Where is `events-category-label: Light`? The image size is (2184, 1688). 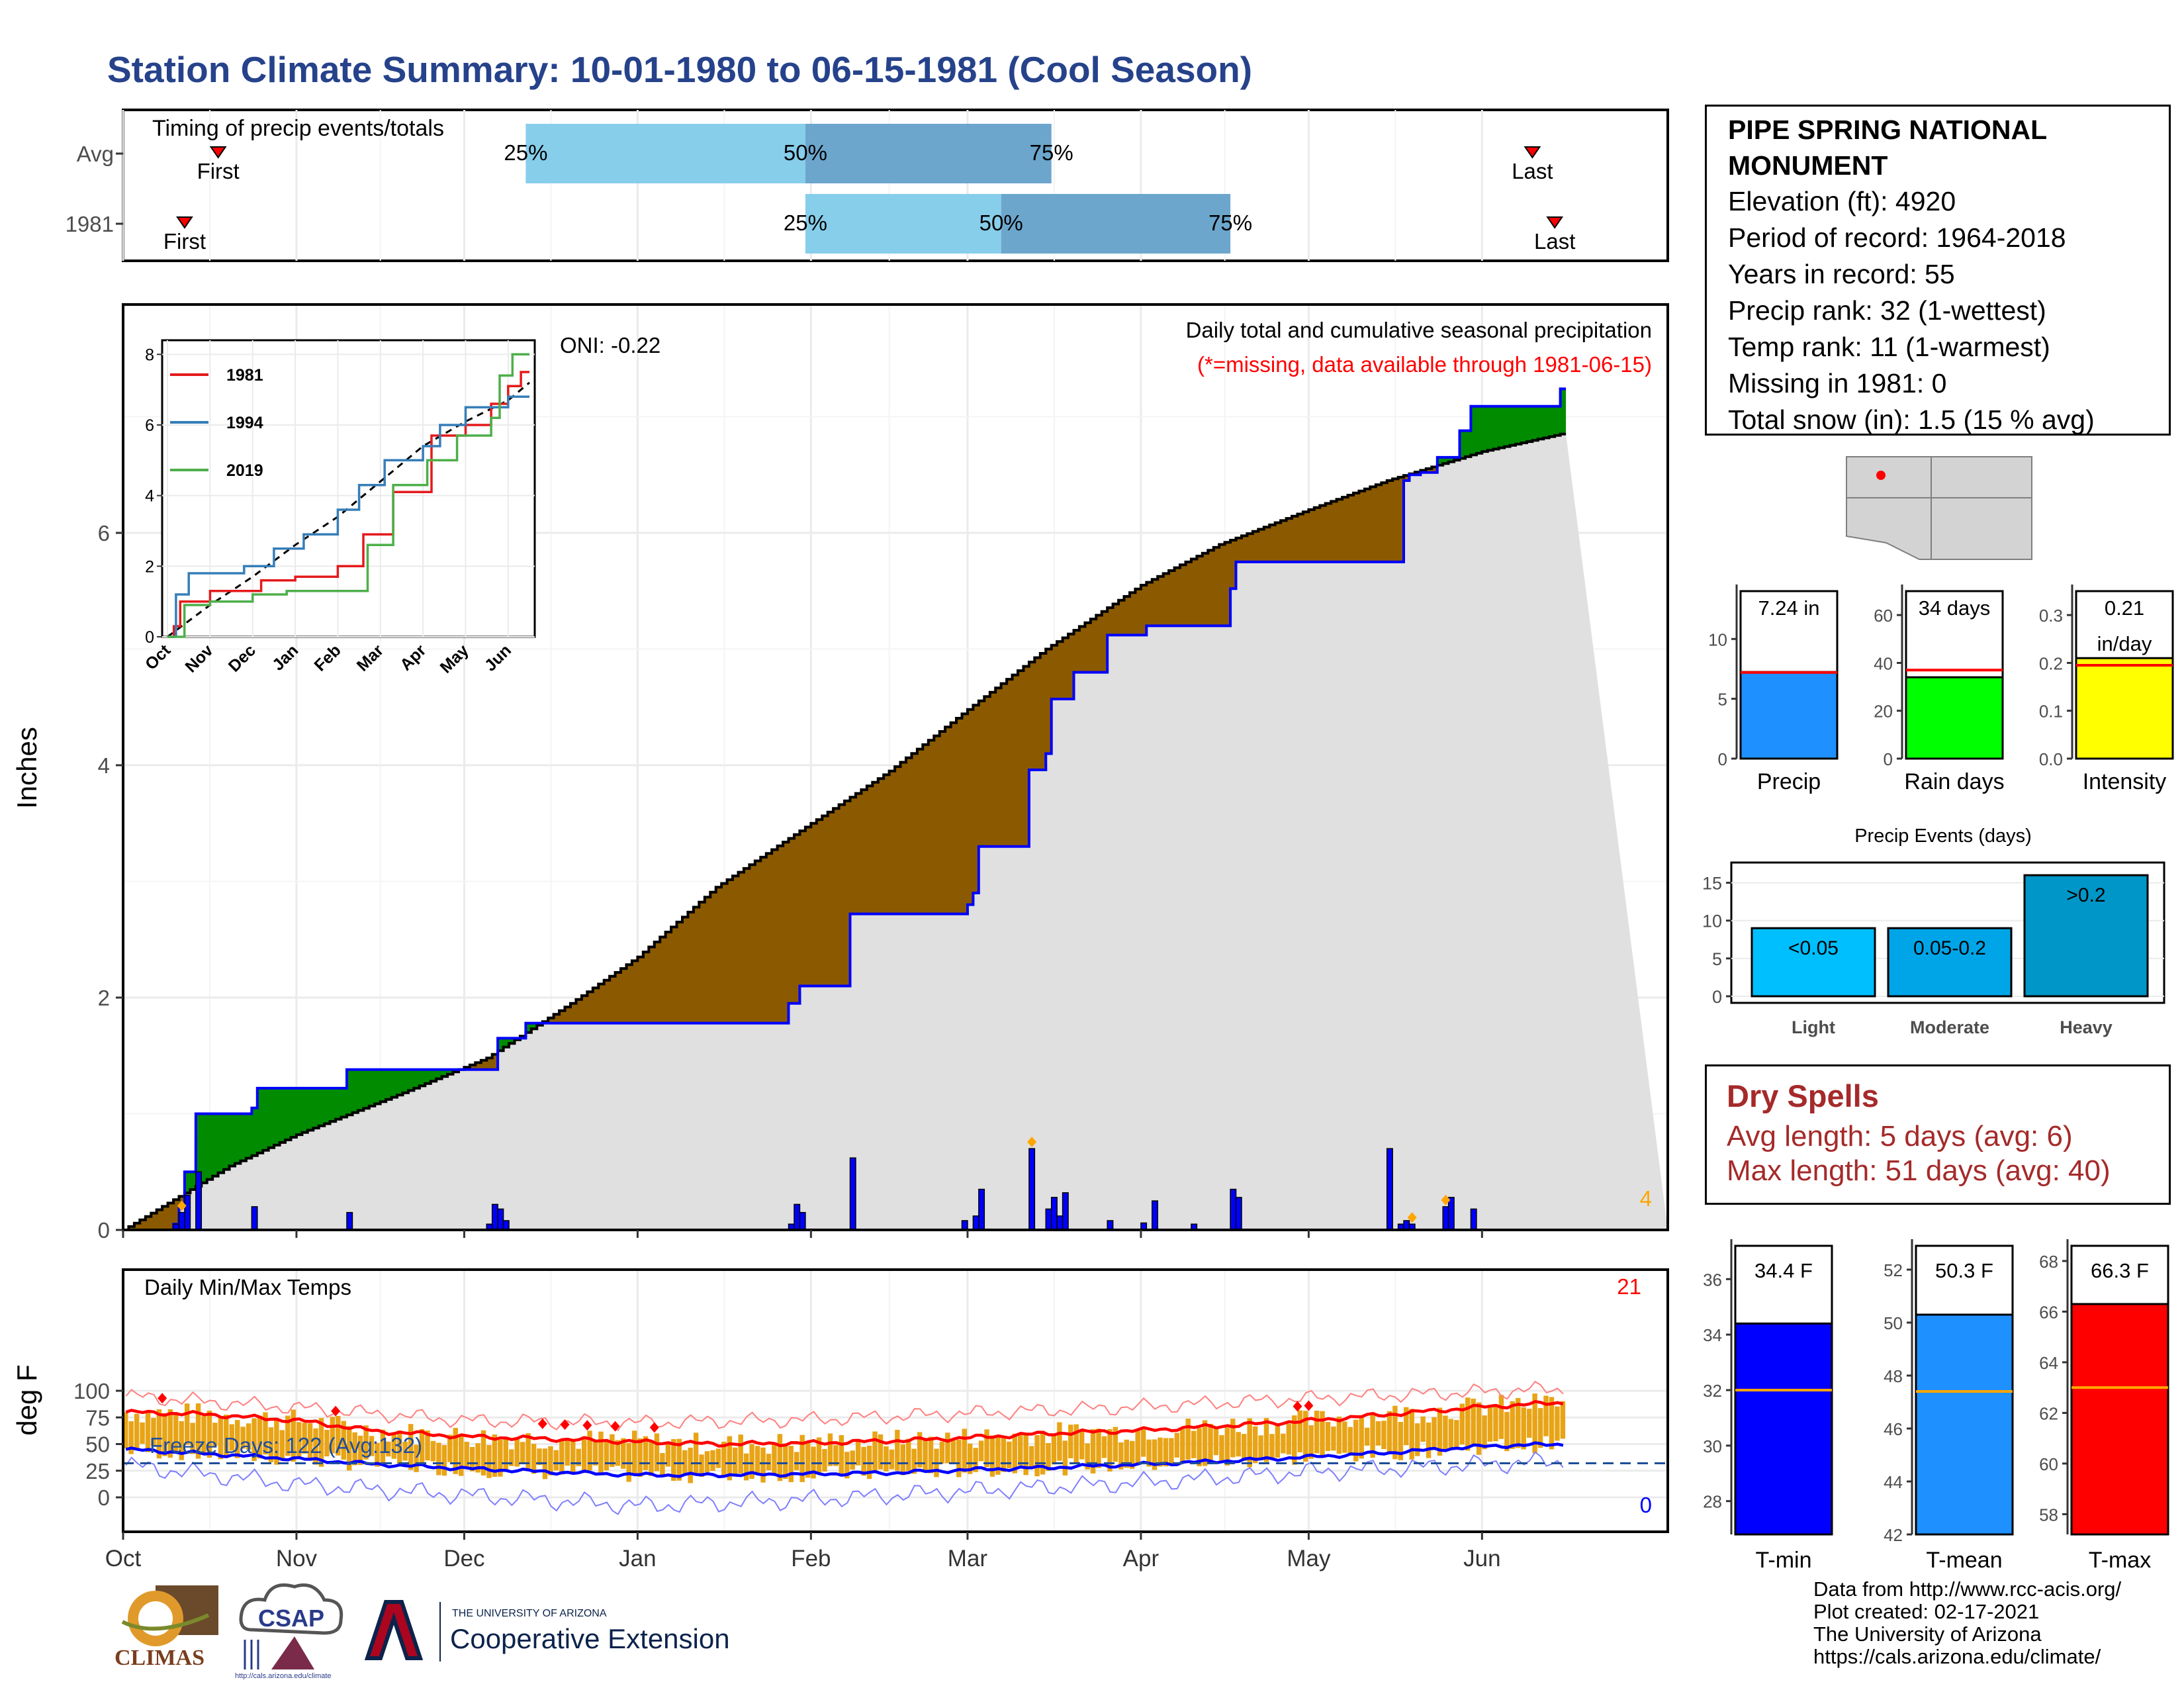 events-category-label: Light is located at coordinates (1814, 1027).